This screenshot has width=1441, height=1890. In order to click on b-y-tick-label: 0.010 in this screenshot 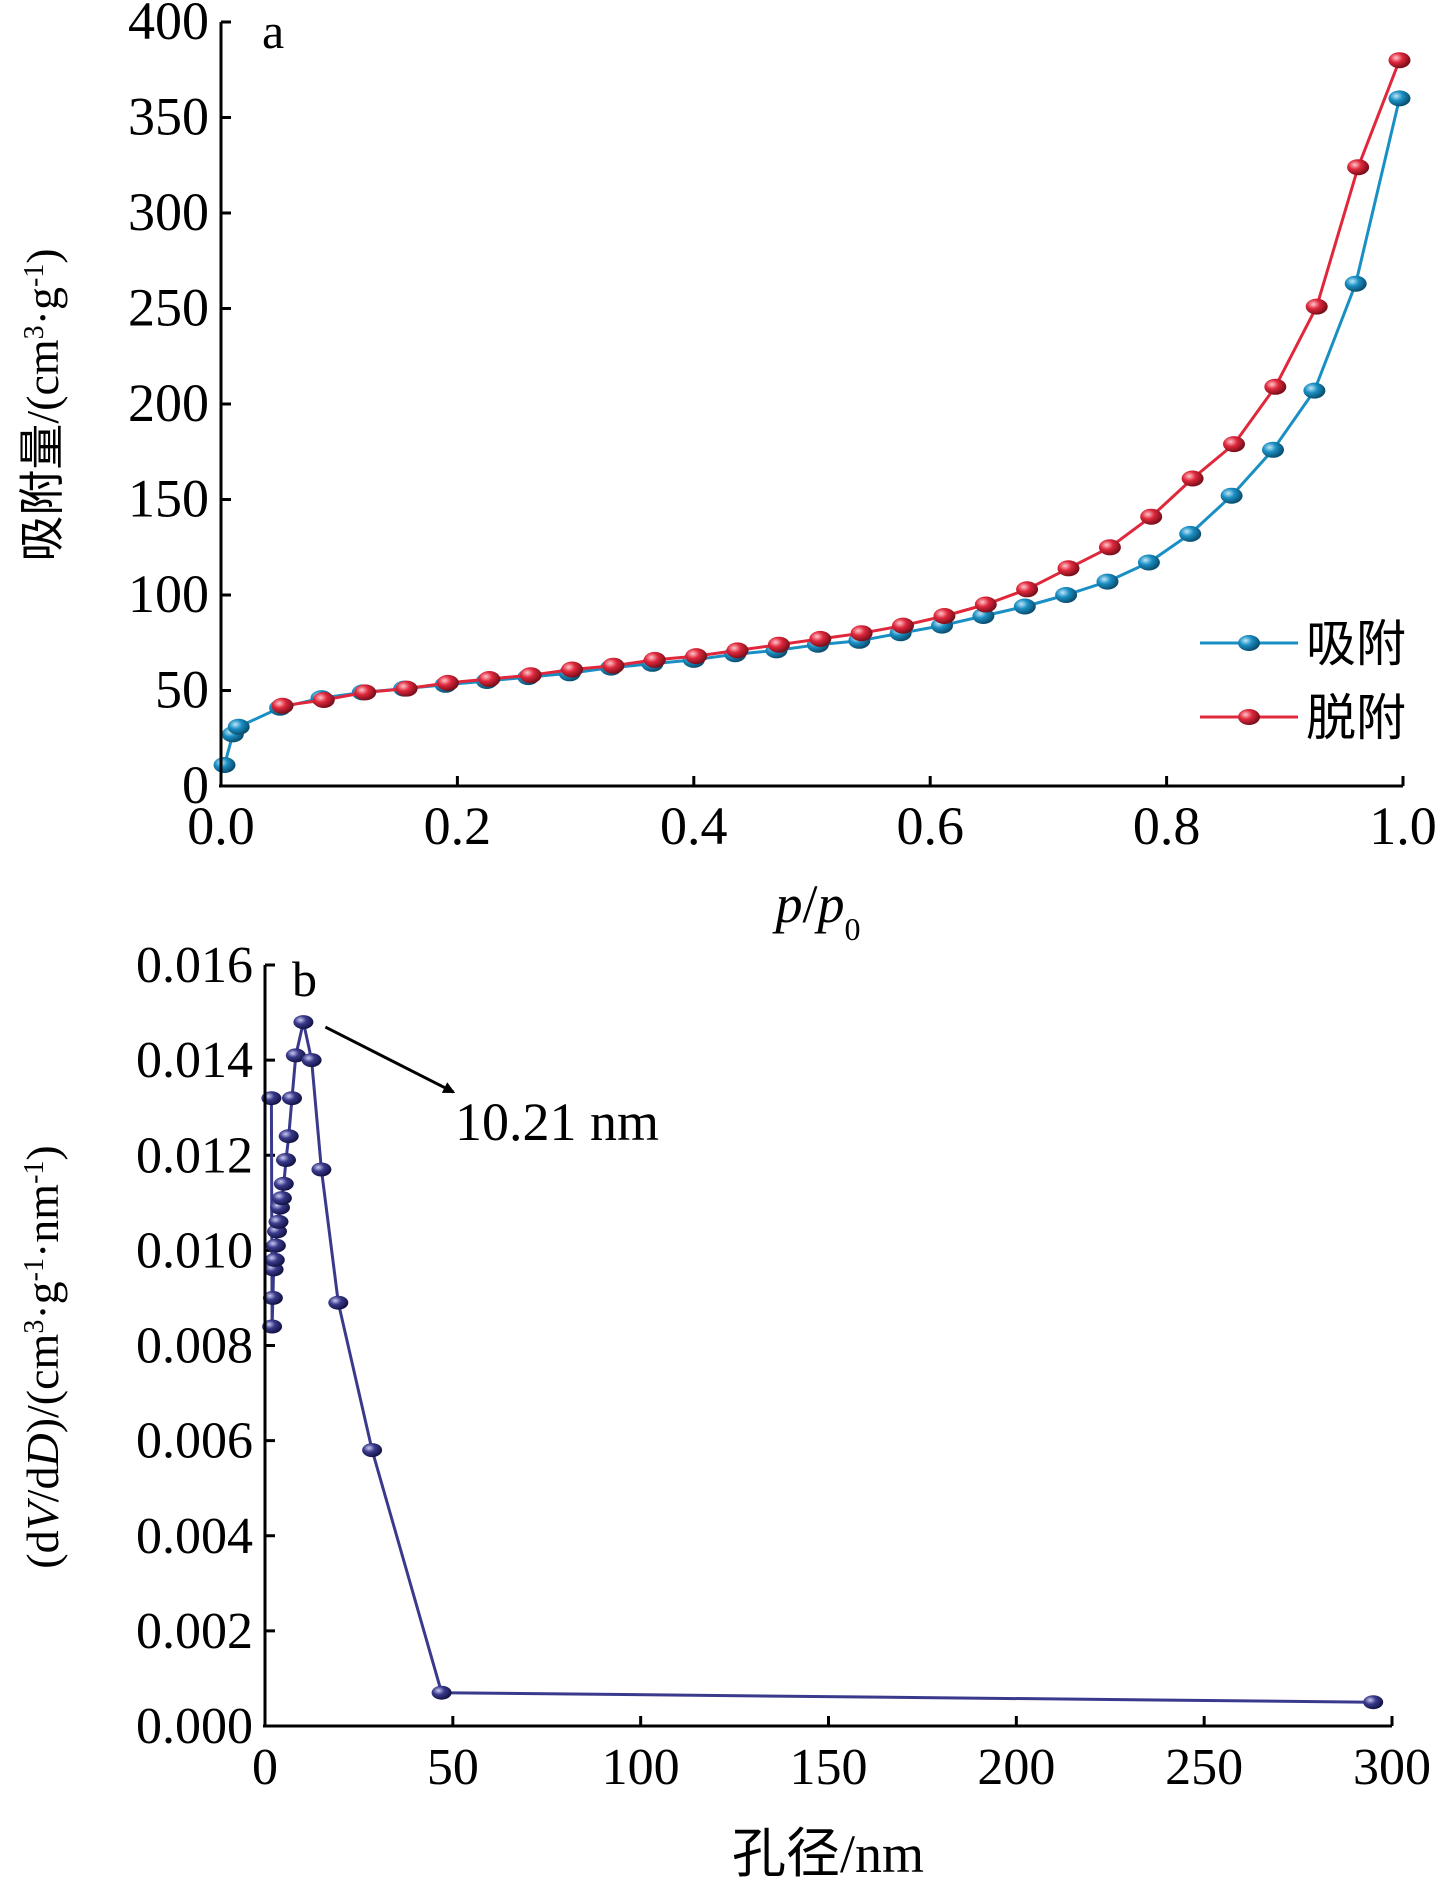, I will do `click(194, 1250)`.